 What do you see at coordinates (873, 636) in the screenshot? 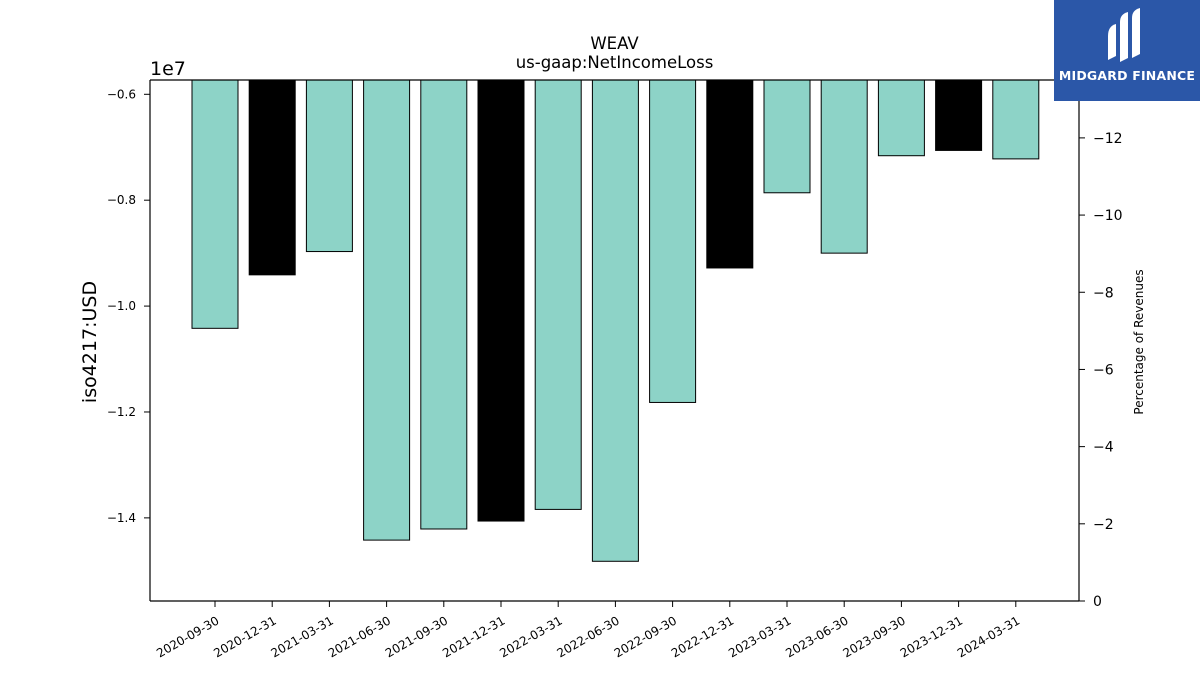
I see `x-tick-label: 2023-09-30` at bounding box center [873, 636].